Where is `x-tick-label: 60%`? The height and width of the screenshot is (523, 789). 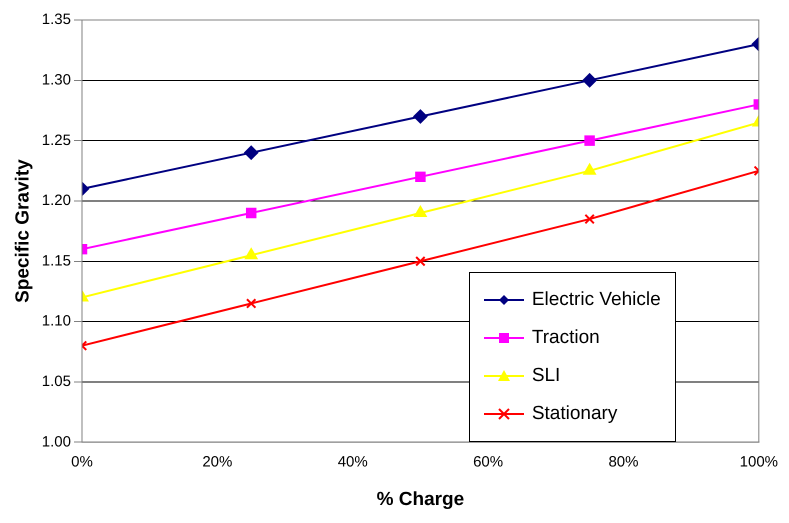
x-tick-label: 60% is located at coordinates (488, 461).